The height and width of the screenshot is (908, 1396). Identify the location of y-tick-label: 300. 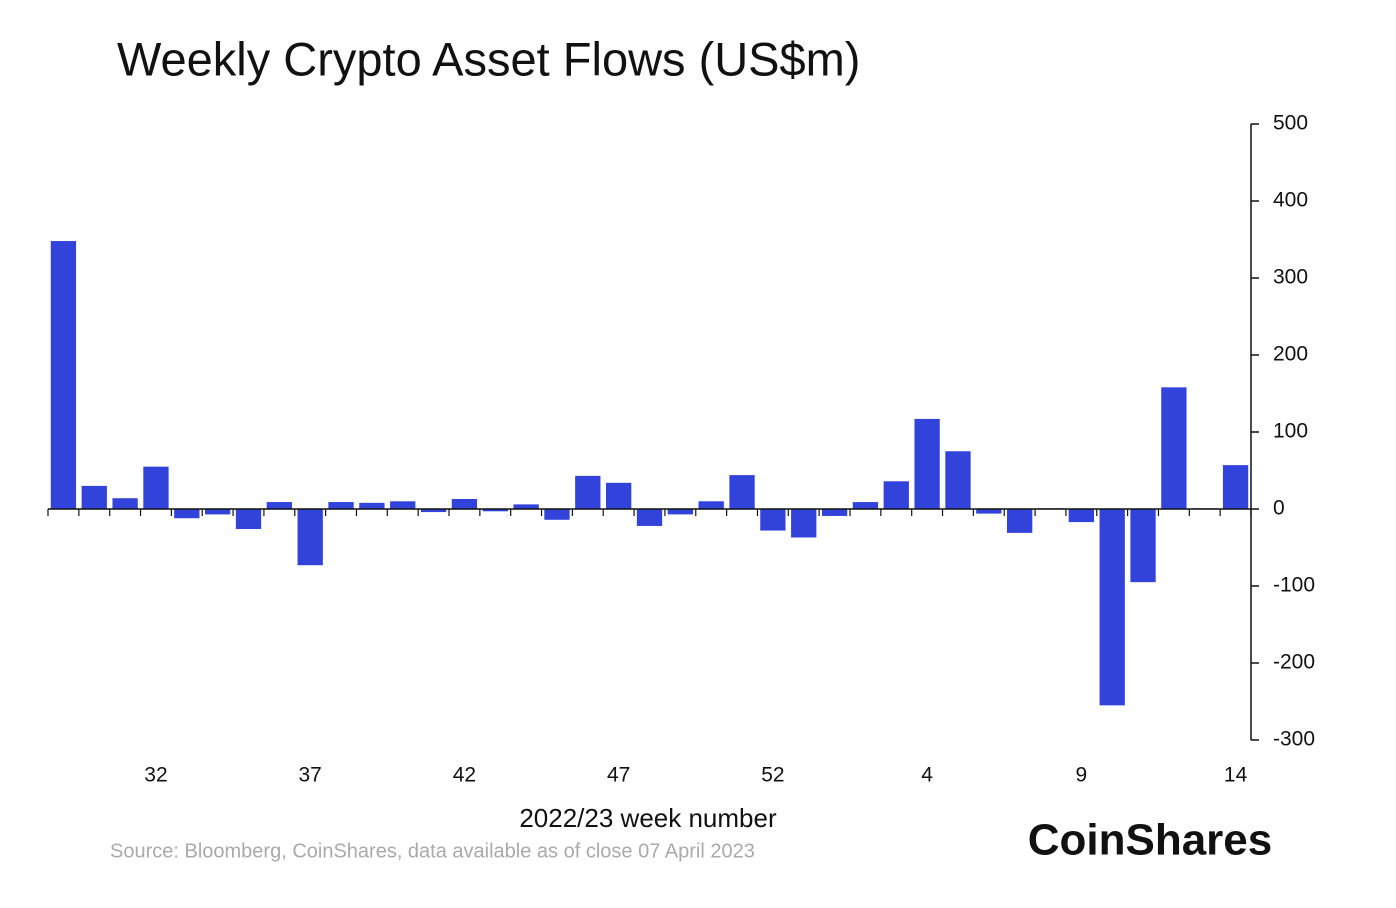
(1290, 277).